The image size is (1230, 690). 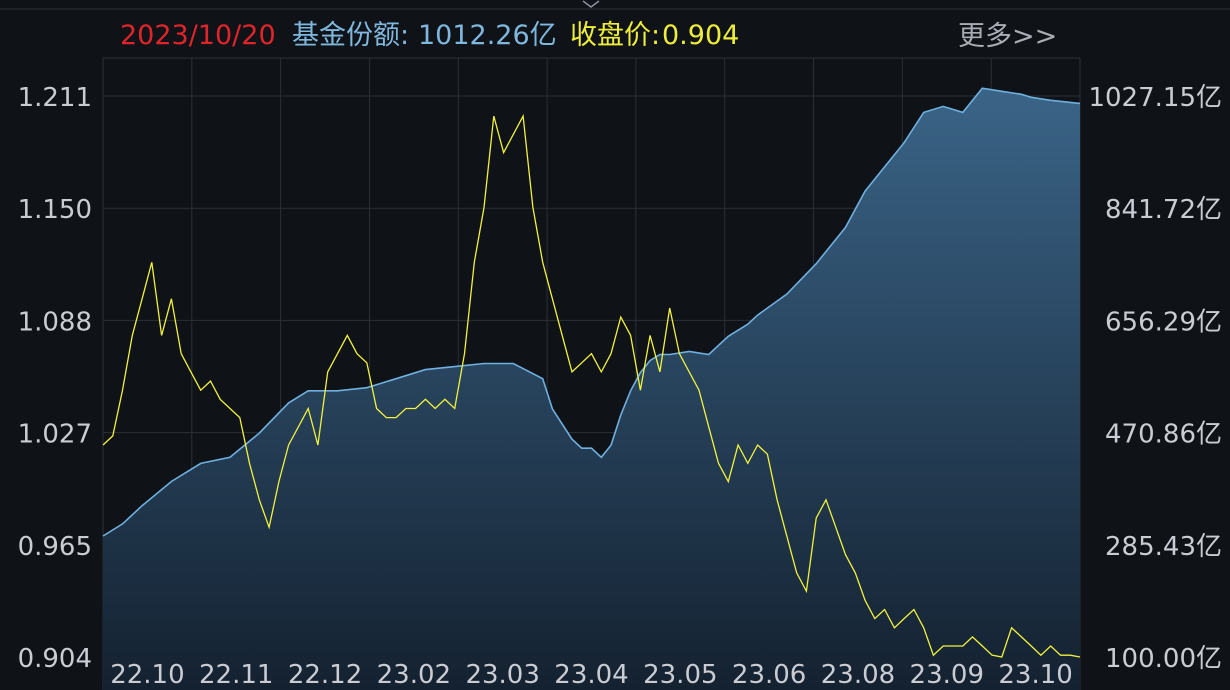 What do you see at coordinates (502, 675) in the screenshot?
I see `x-tick-label: 23.03` at bounding box center [502, 675].